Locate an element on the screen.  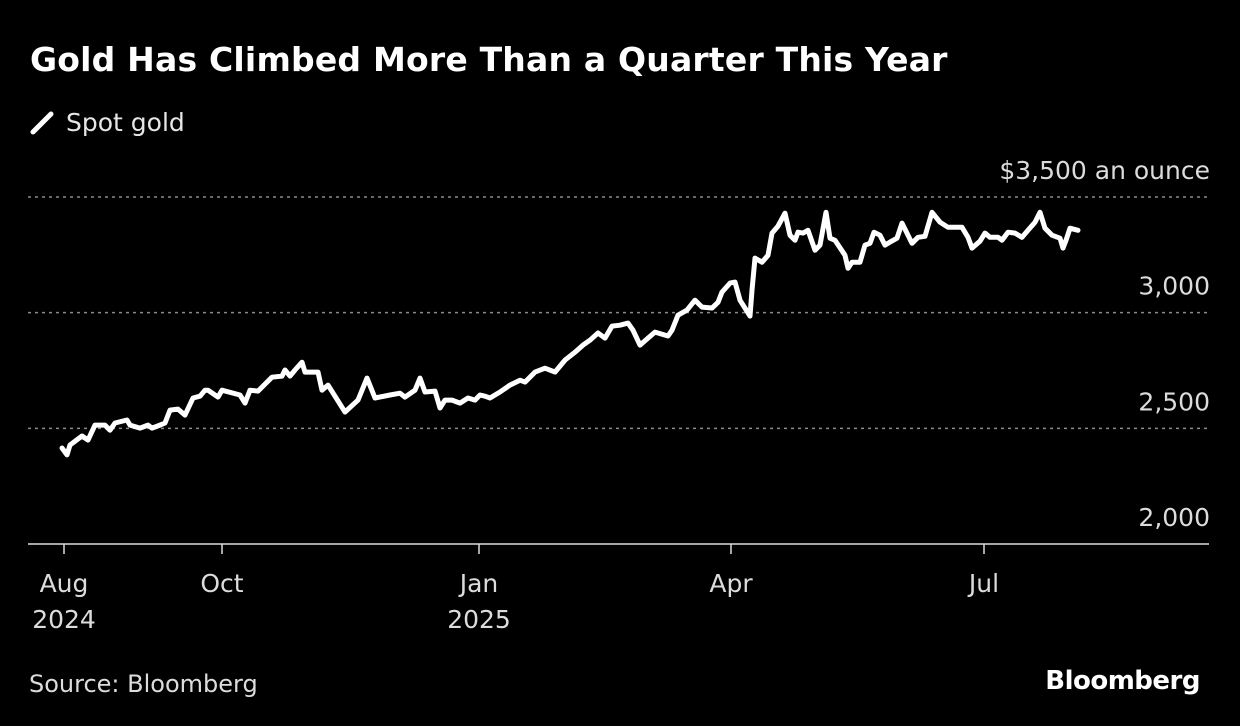
x-tick-year-label: 2024 is located at coordinates (64, 619).